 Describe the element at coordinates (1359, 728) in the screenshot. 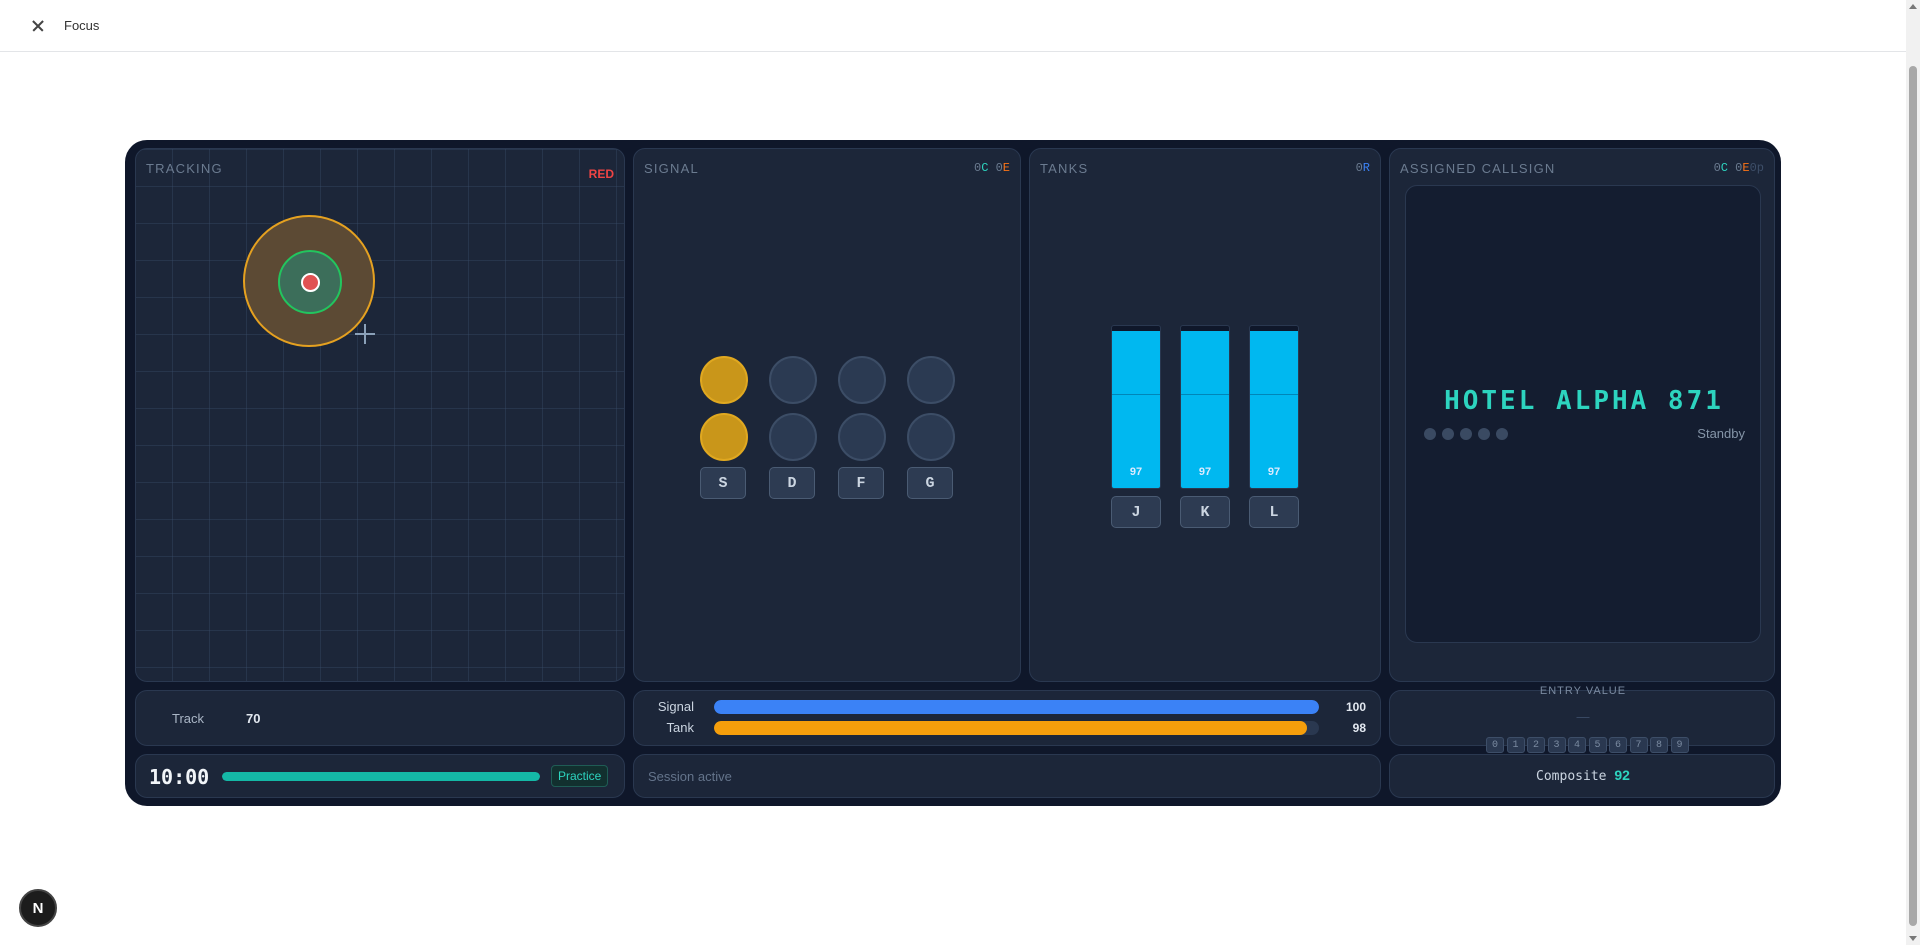

I see `tank-bar-value: 98` at that location.